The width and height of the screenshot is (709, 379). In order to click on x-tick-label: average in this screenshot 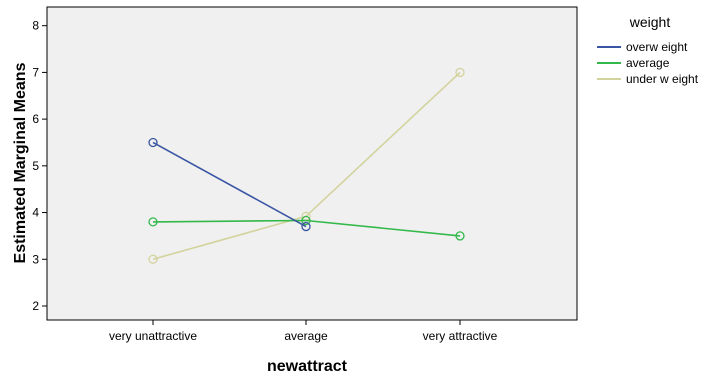, I will do `click(306, 336)`.